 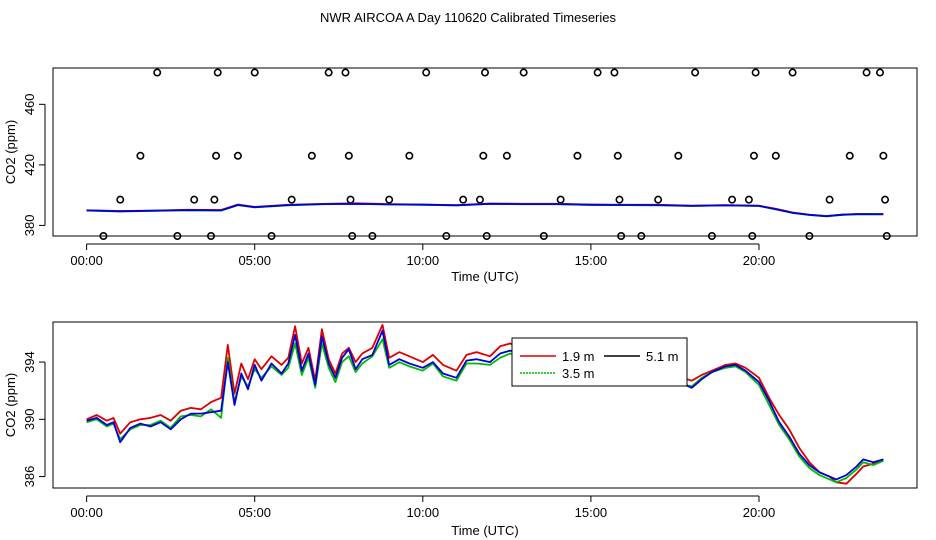 I want to click on legend-box, so click(x=599, y=362).